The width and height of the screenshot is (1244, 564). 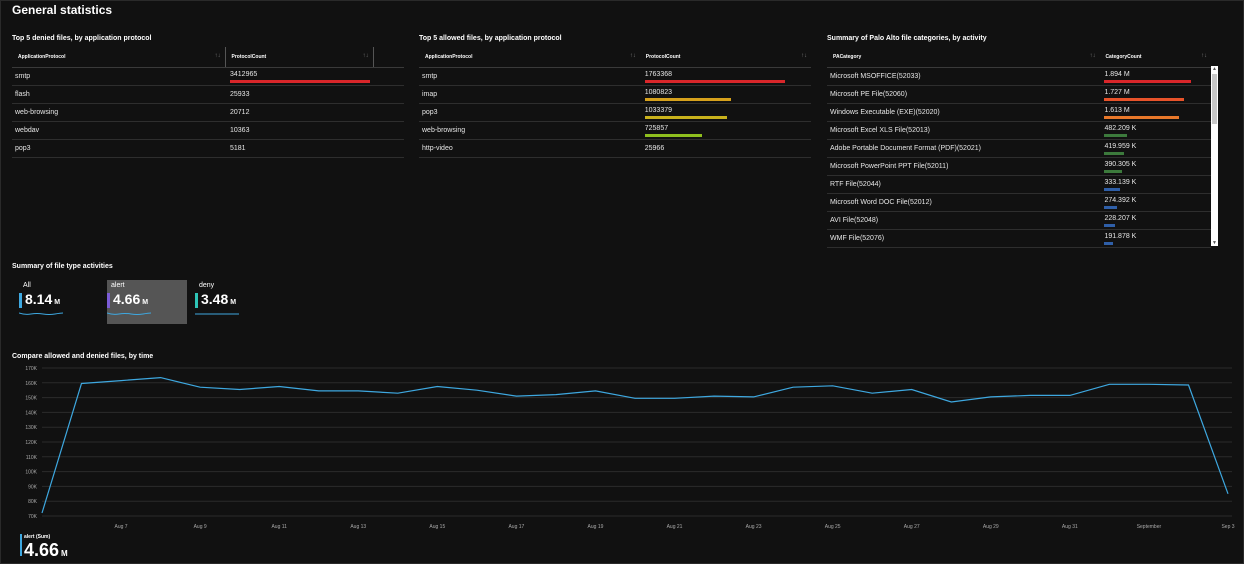 I want to click on y-tick-label: 80K, so click(x=33, y=502).